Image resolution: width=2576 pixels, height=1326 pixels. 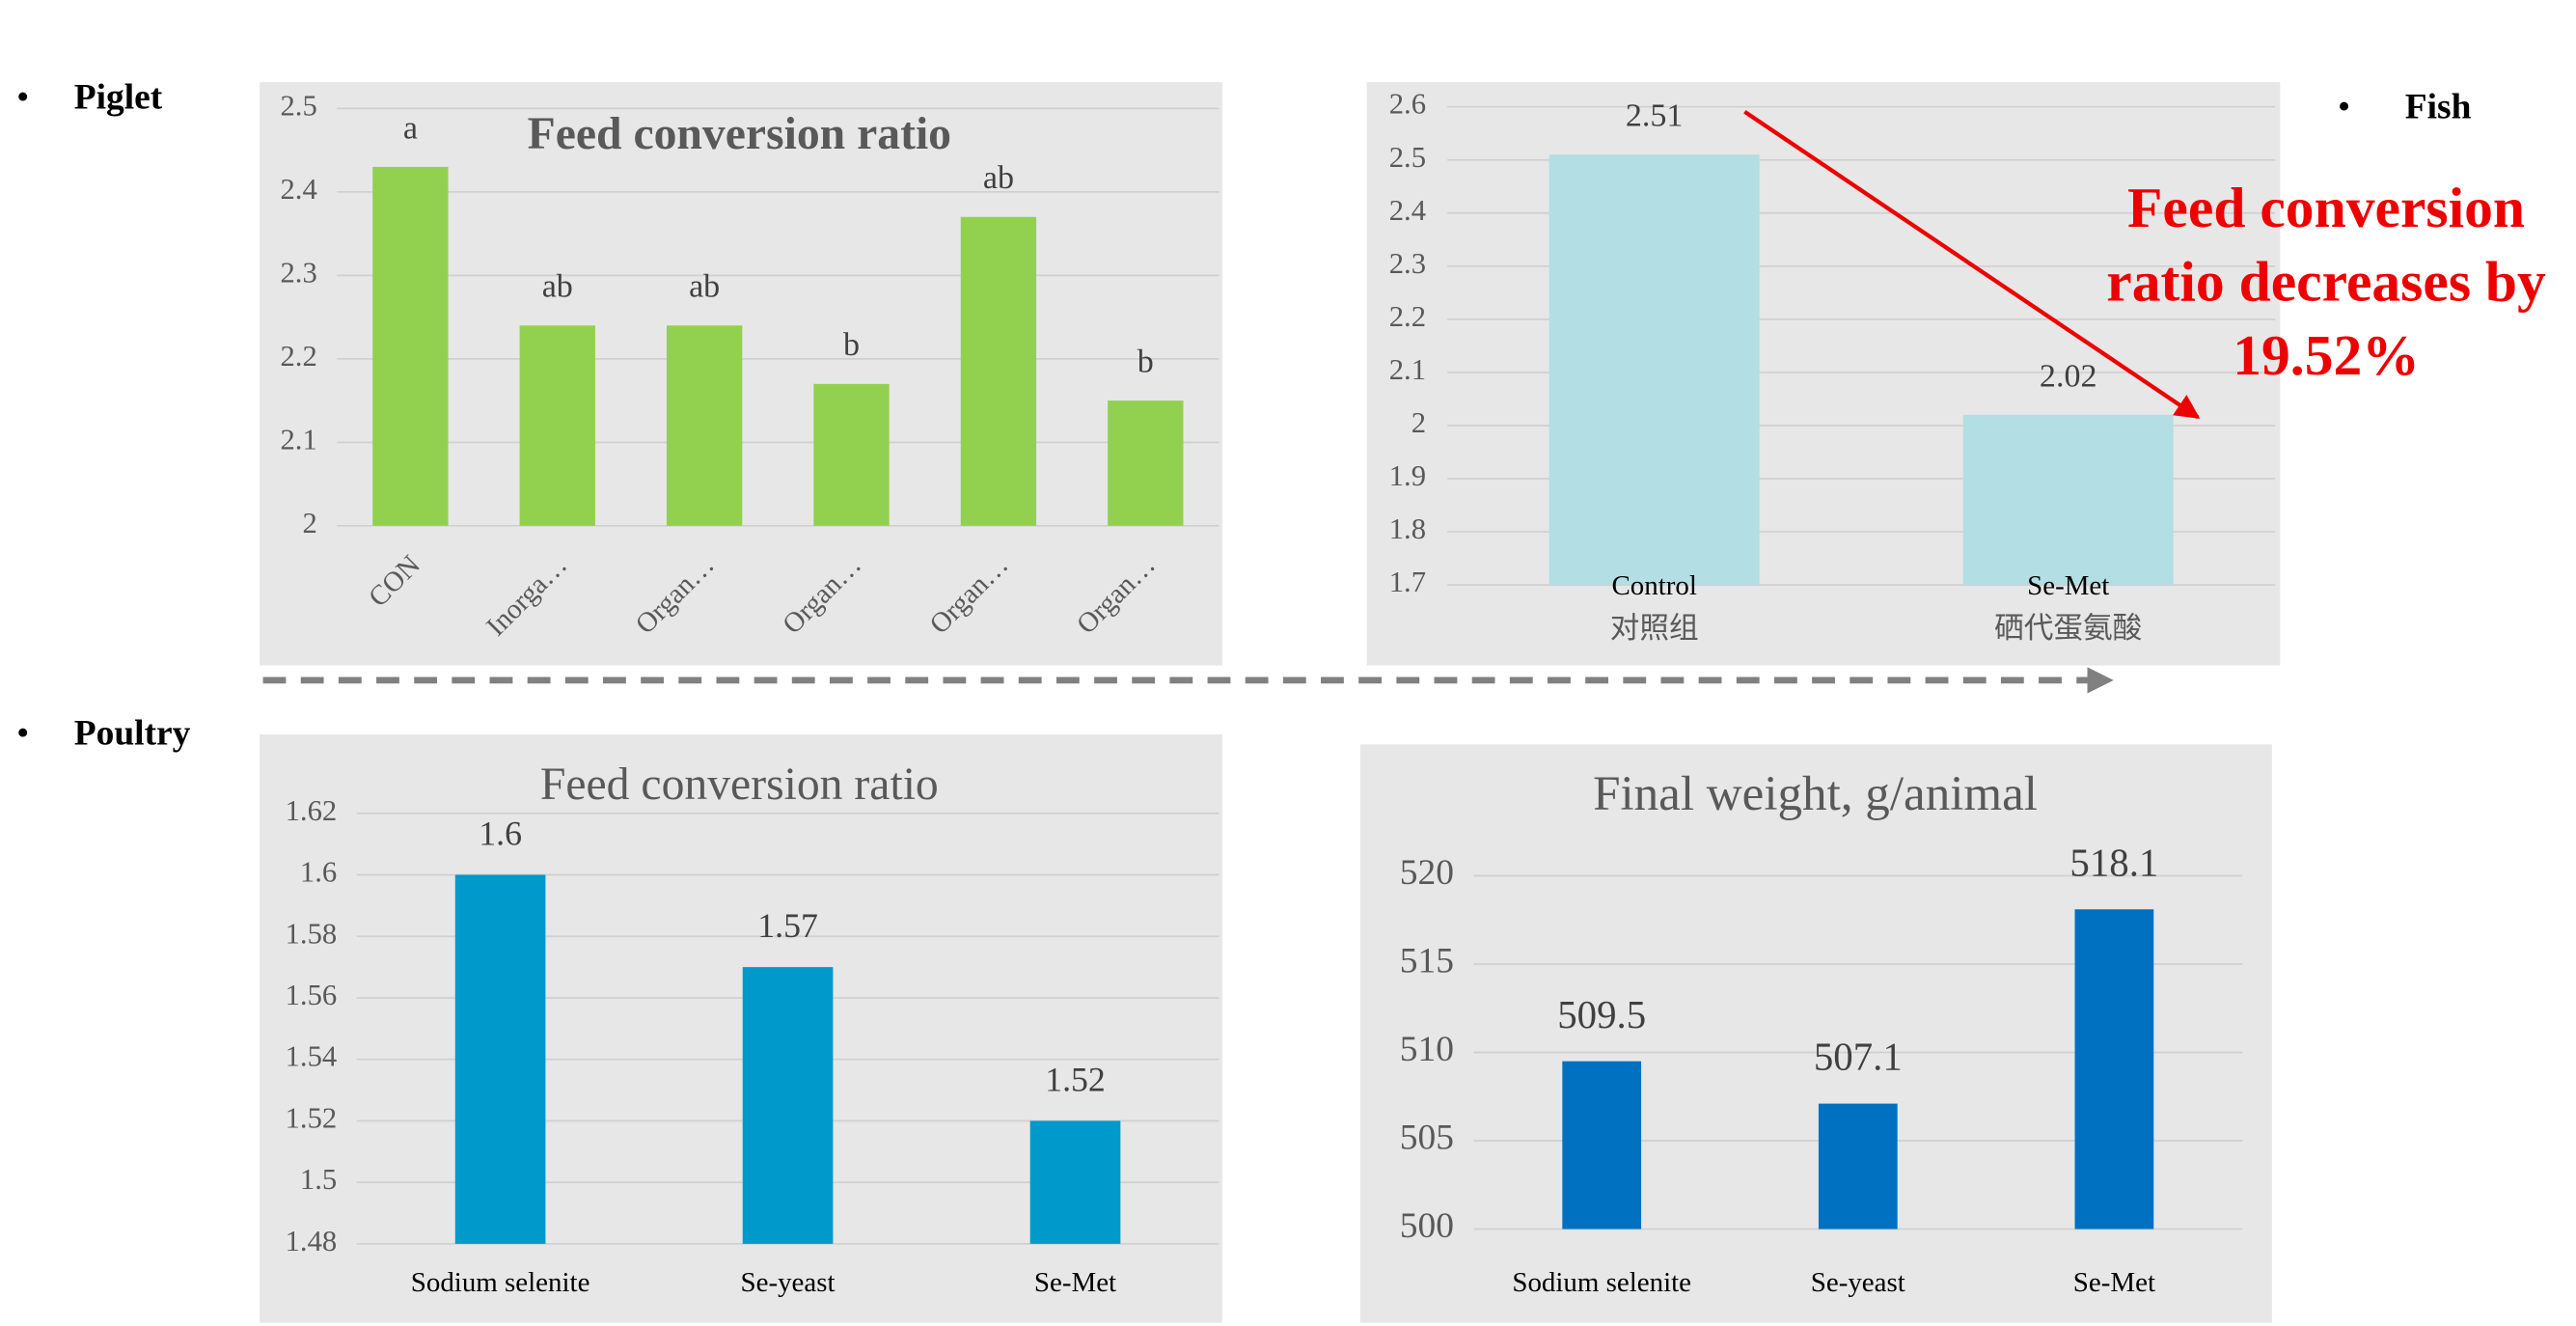 I want to click on annotation-arrow, so click(x=1972, y=265).